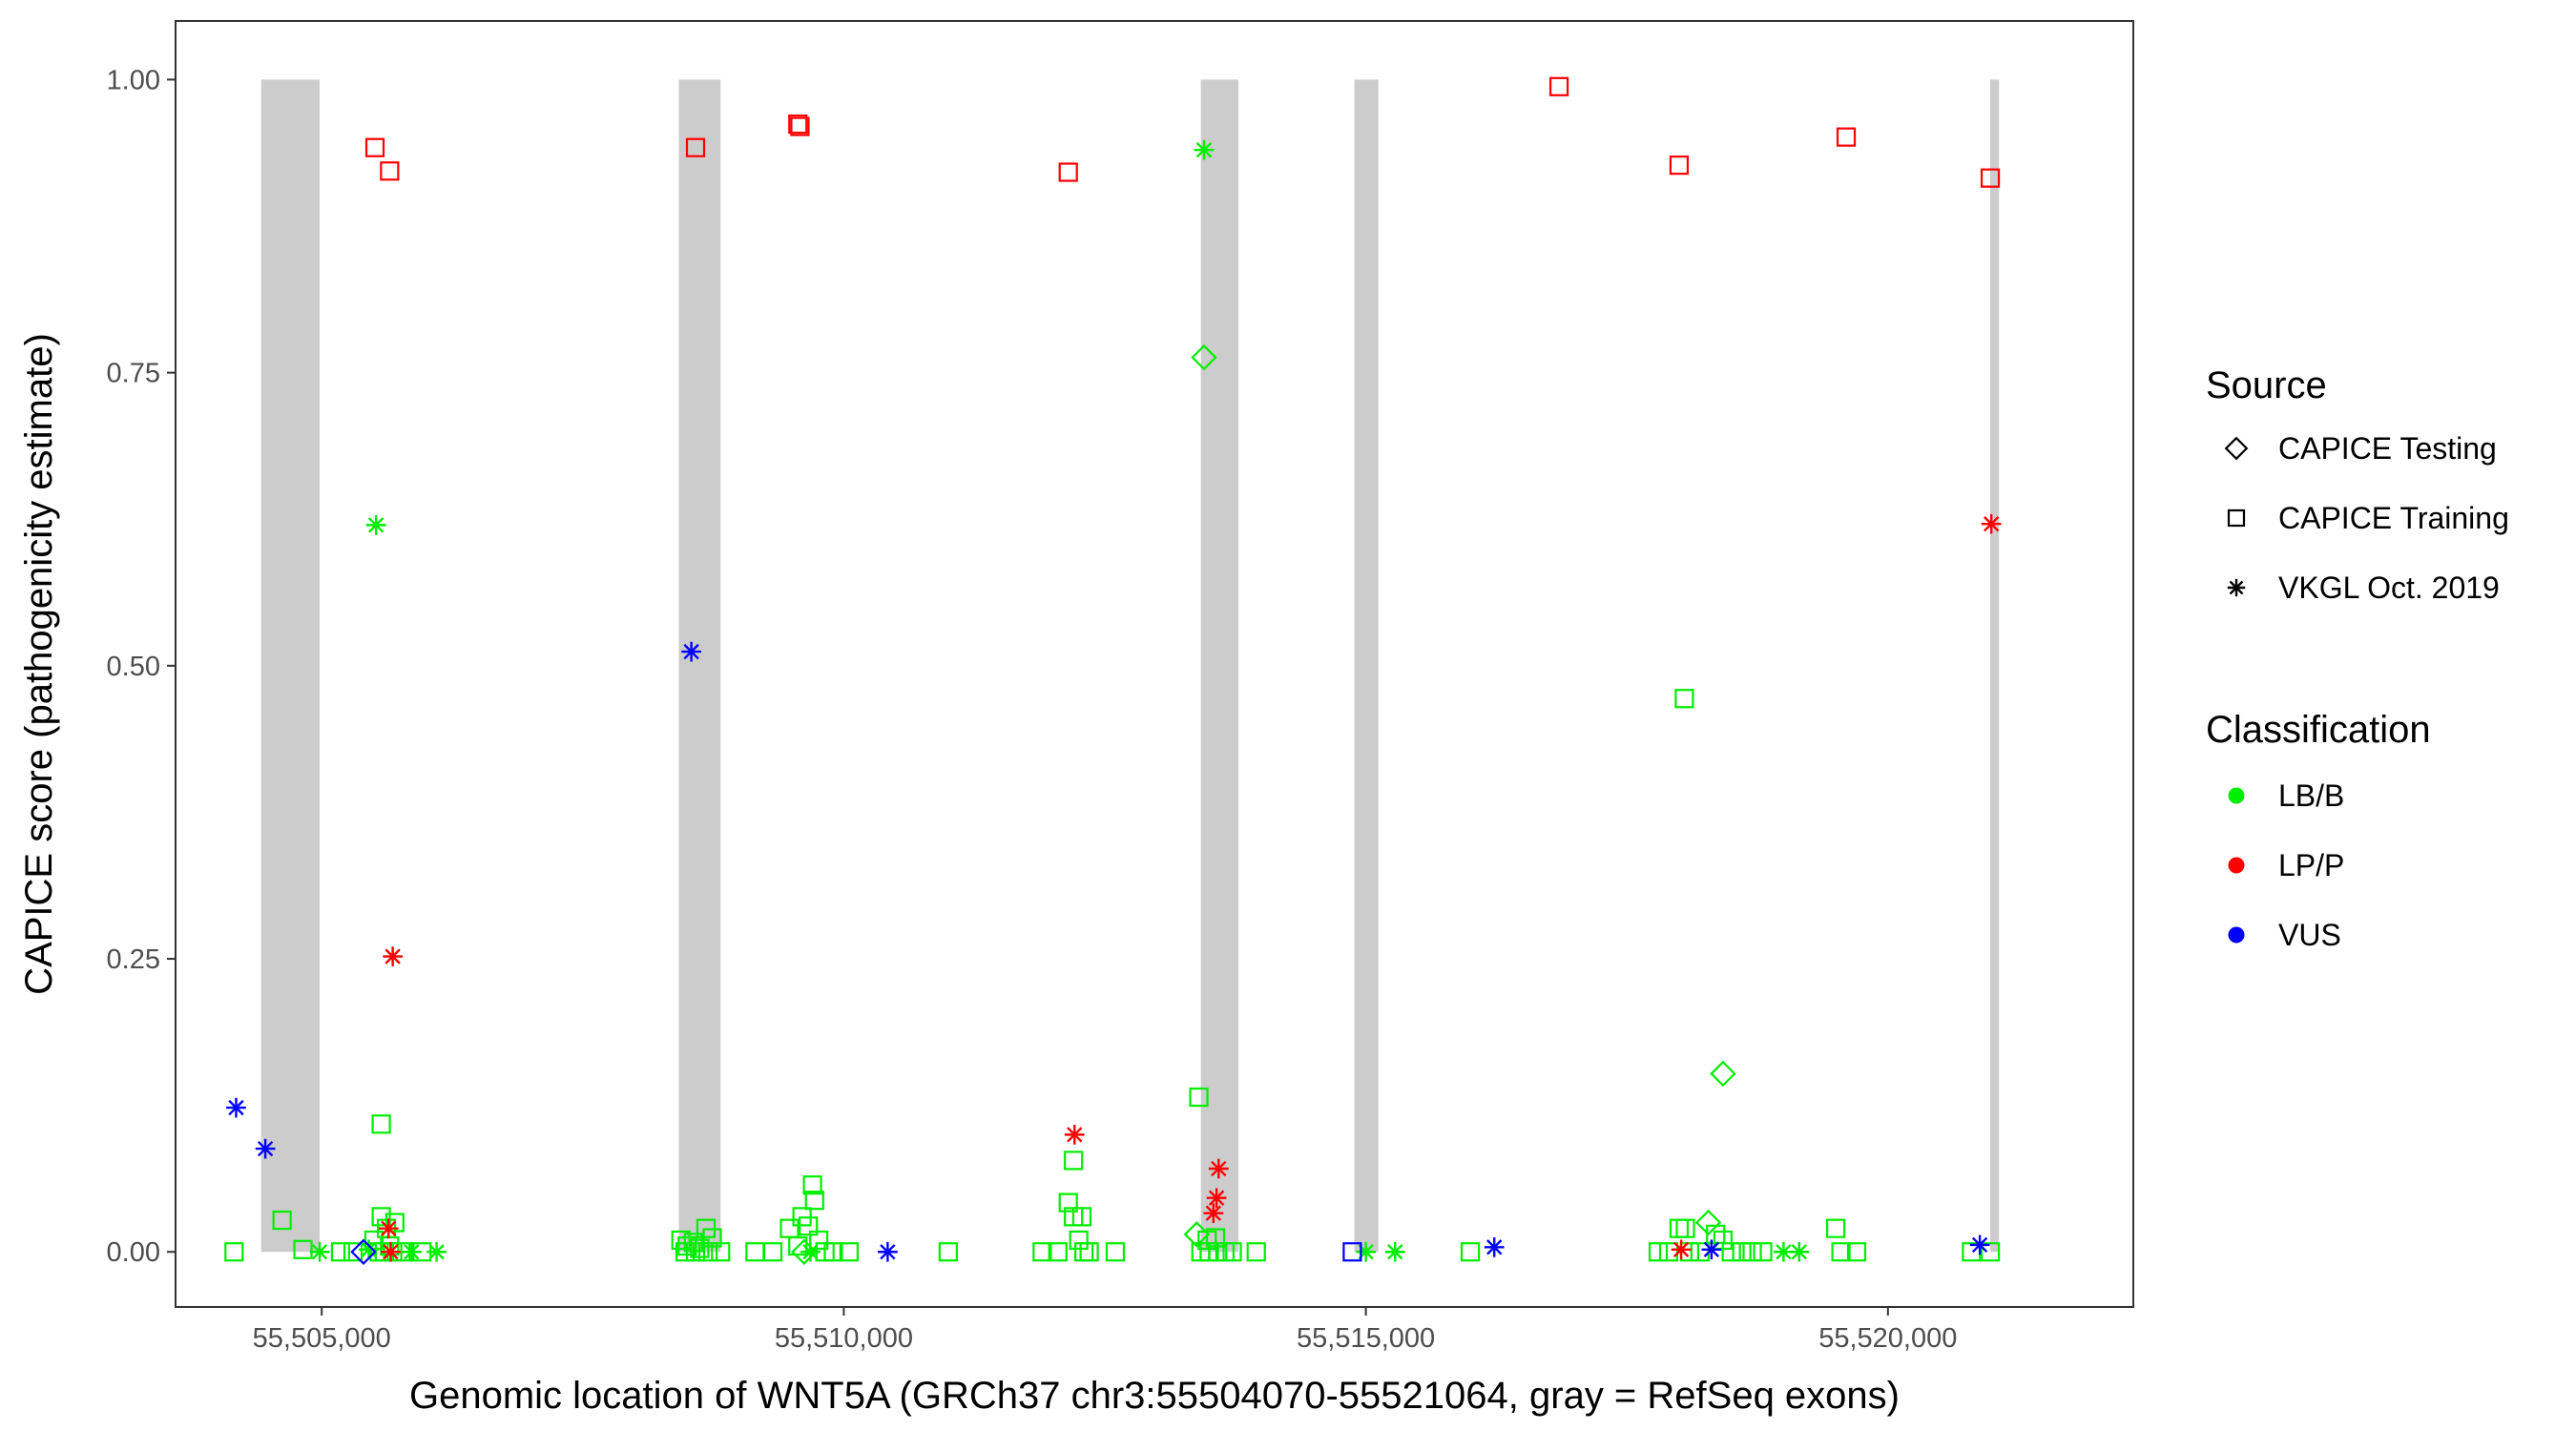 Image resolution: width=2576 pixels, height=1431 pixels. What do you see at coordinates (2389, 587) in the screenshot?
I see `legend-source-label: VKGL Oct. 2019` at bounding box center [2389, 587].